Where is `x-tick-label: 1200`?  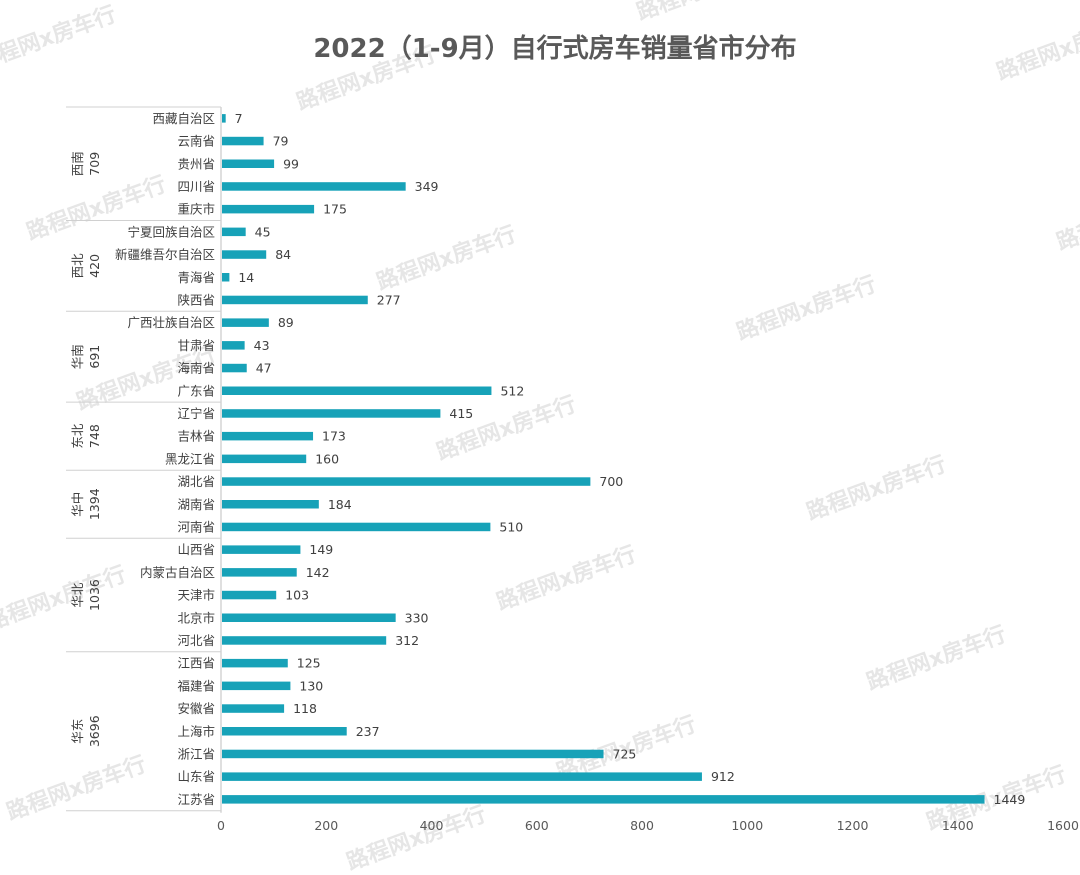 x-tick-label: 1200 is located at coordinates (853, 825).